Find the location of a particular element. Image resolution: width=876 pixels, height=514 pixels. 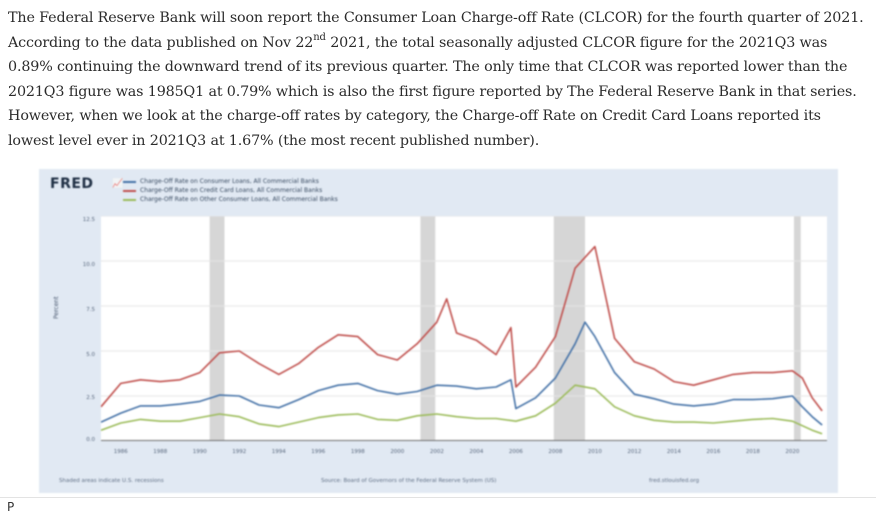

x-tick-label: 1998 is located at coordinates (357, 452).